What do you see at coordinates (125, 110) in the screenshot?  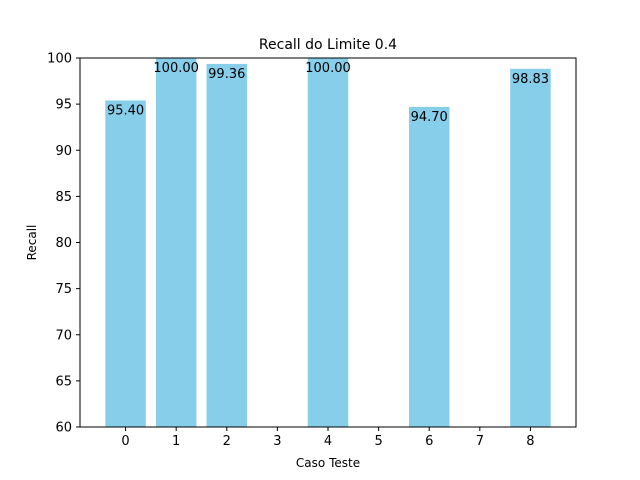 I see `data-label-0: 95.40` at bounding box center [125, 110].